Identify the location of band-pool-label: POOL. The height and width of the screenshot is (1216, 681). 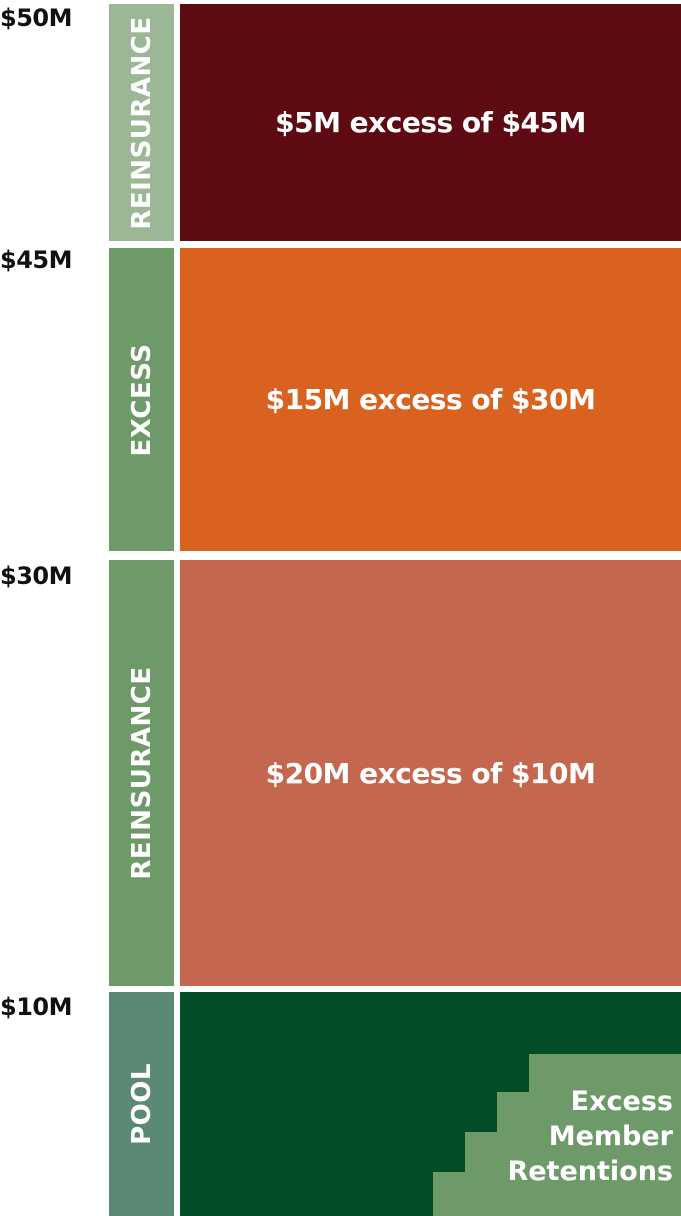
(141, 1104).